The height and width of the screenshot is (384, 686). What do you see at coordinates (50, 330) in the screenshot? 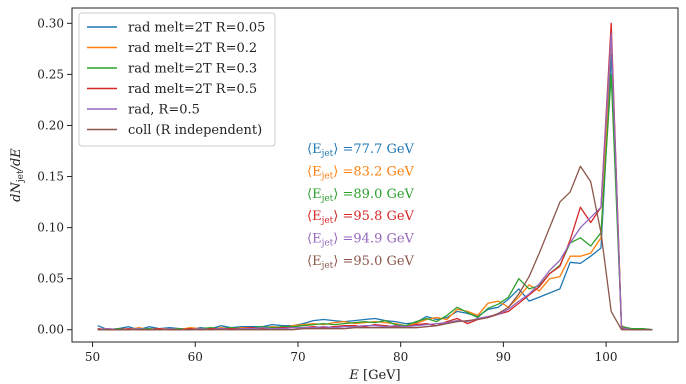
I see `y-tick-label: 0.00` at bounding box center [50, 330].